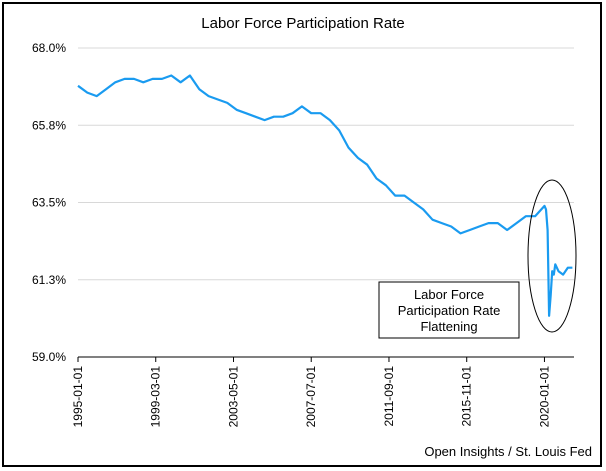 The height and width of the screenshot is (471, 606). I want to click on annotation-line-1: Labor Force, so click(449, 294).